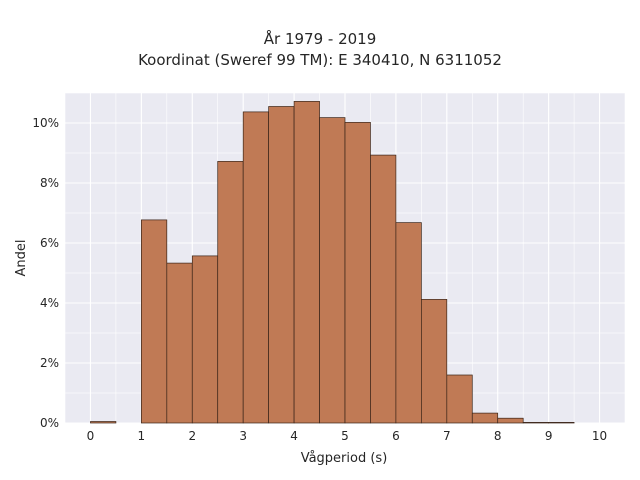  I want to click on x-axis-label: Vågperiod (s), so click(344, 458).